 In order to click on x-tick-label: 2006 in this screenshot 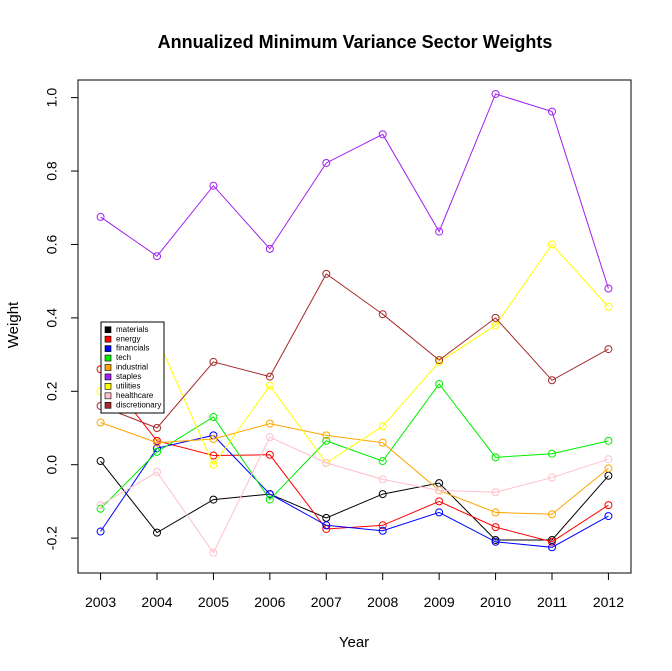, I will do `click(269, 602)`.